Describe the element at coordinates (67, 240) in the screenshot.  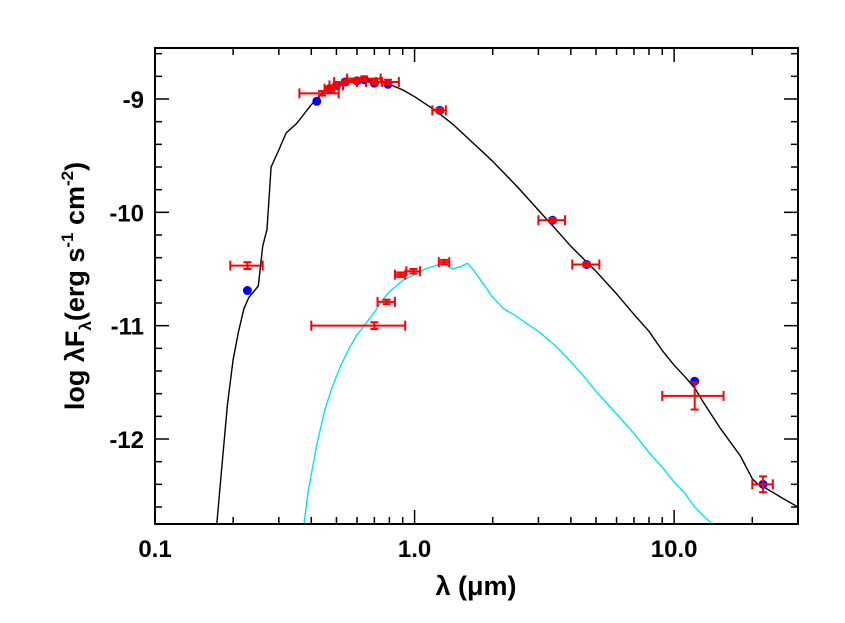
I see `y-axis-label-exp1: -1` at that location.